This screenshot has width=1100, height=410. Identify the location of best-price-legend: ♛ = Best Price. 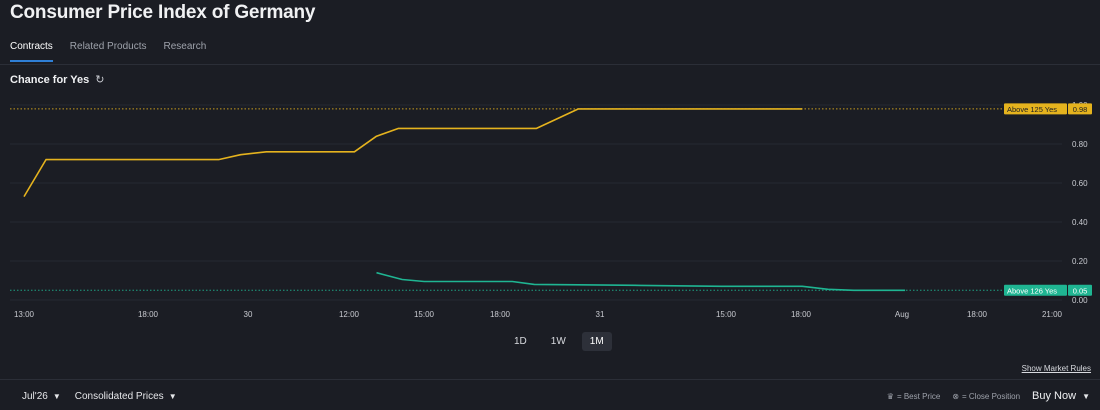
(914, 396).